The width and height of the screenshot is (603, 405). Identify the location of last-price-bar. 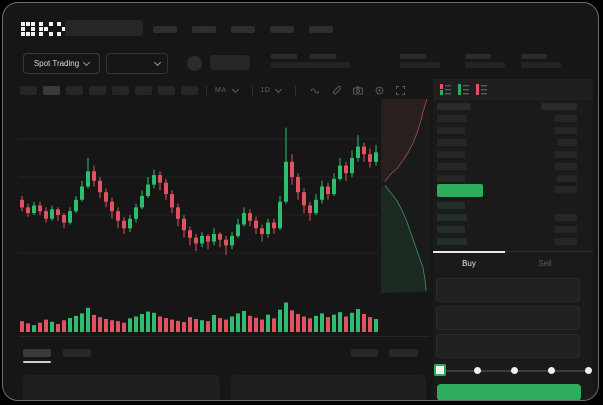
(460, 190).